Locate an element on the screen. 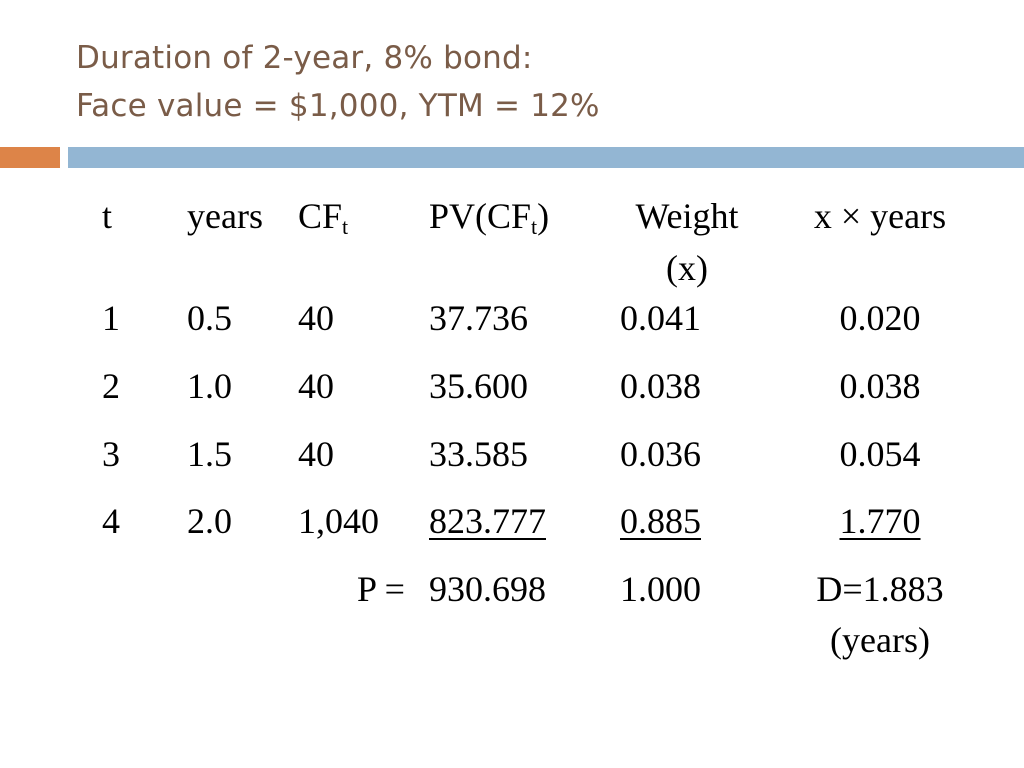 This screenshot has height=768, width=1024. row-1-t: 1 is located at coordinates (111, 318).